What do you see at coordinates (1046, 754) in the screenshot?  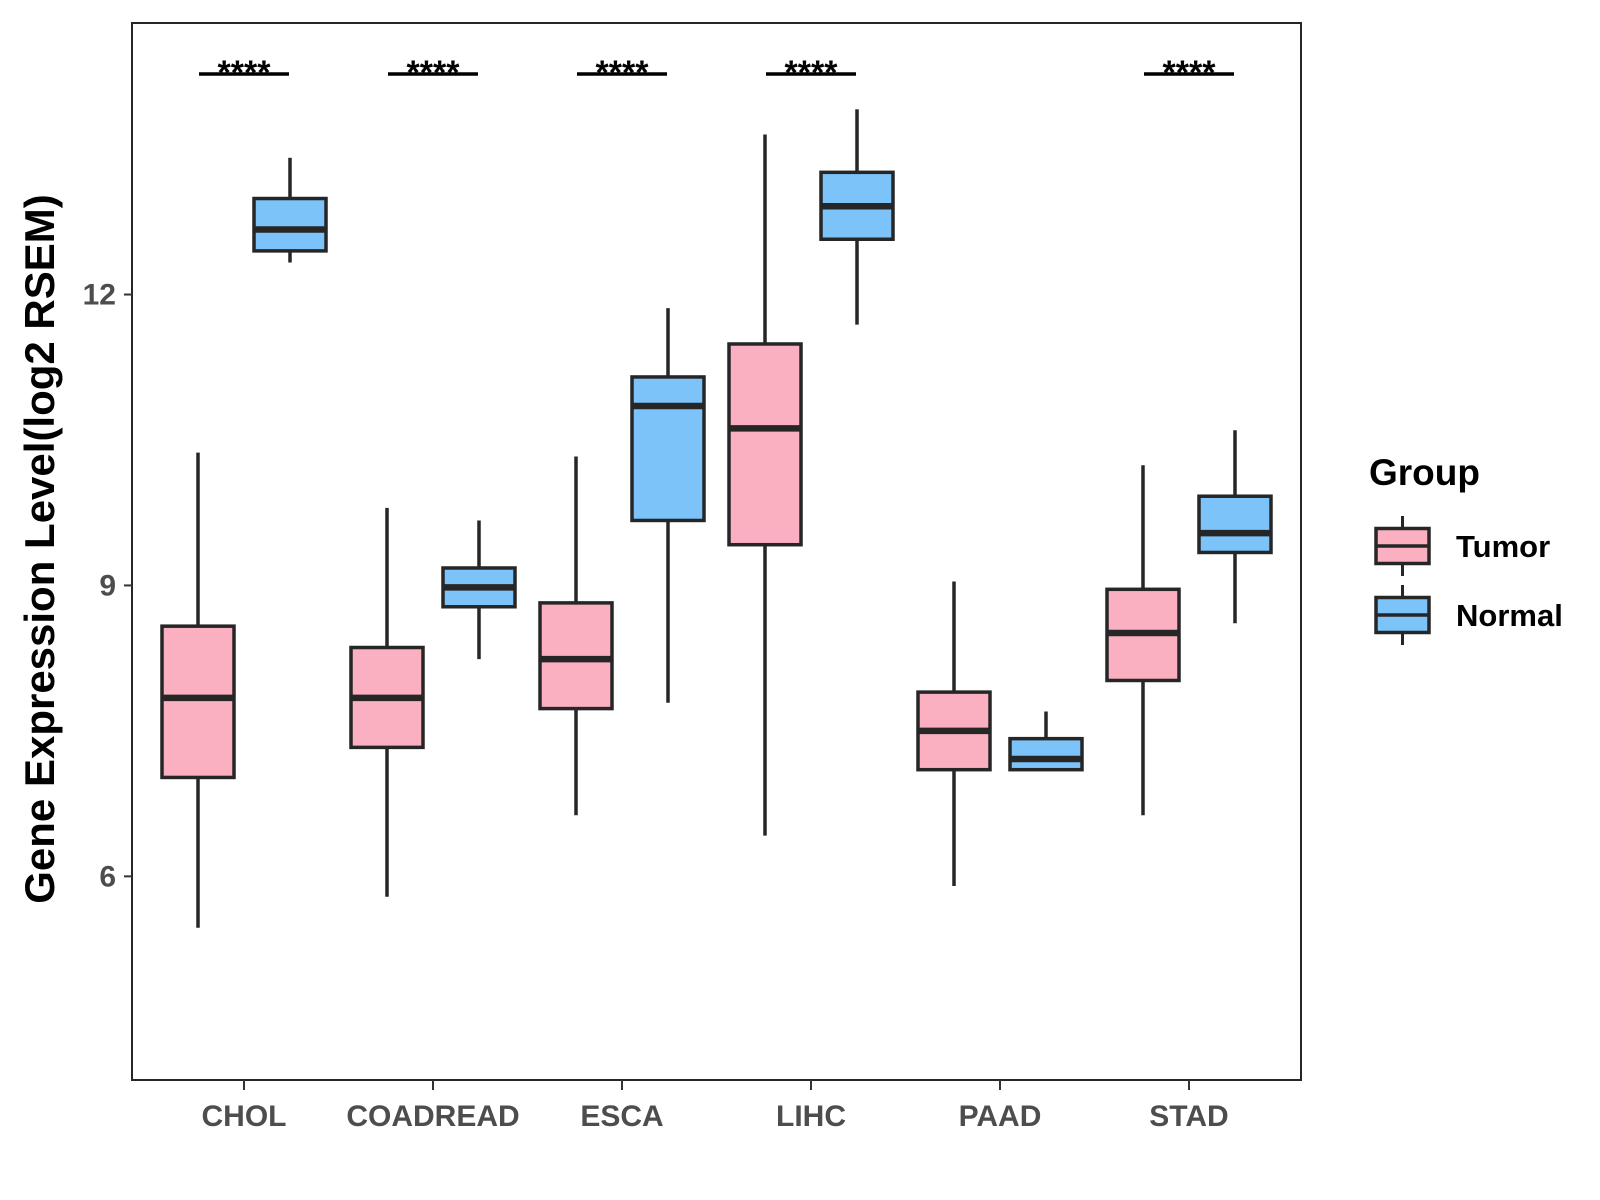 I see `normal-paad-box` at bounding box center [1046, 754].